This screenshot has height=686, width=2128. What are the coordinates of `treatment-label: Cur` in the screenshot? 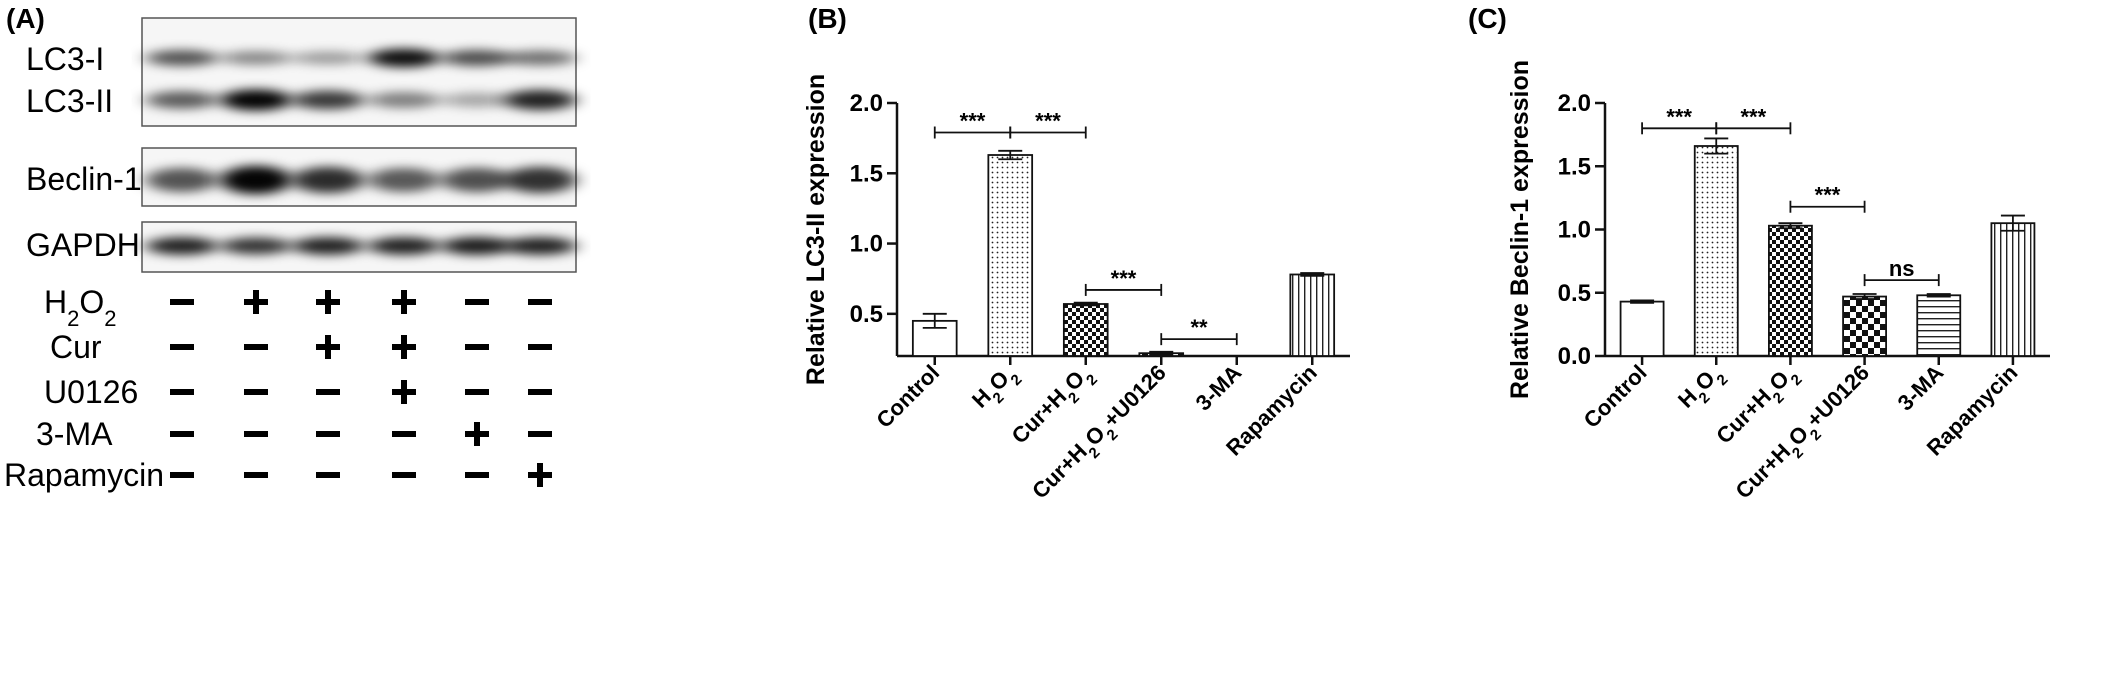 It's located at (76, 347).